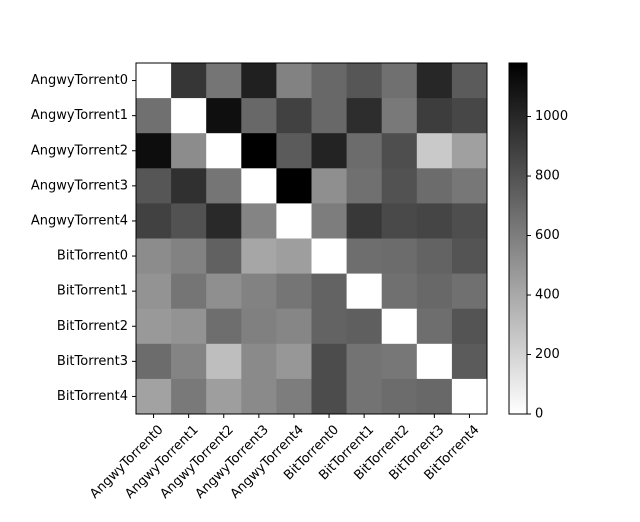 The image size is (640, 522). What do you see at coordinates (551, 116) in the screenshot?
I see `colorbar-tick-label: 1000` at bounding box center [551, 116].